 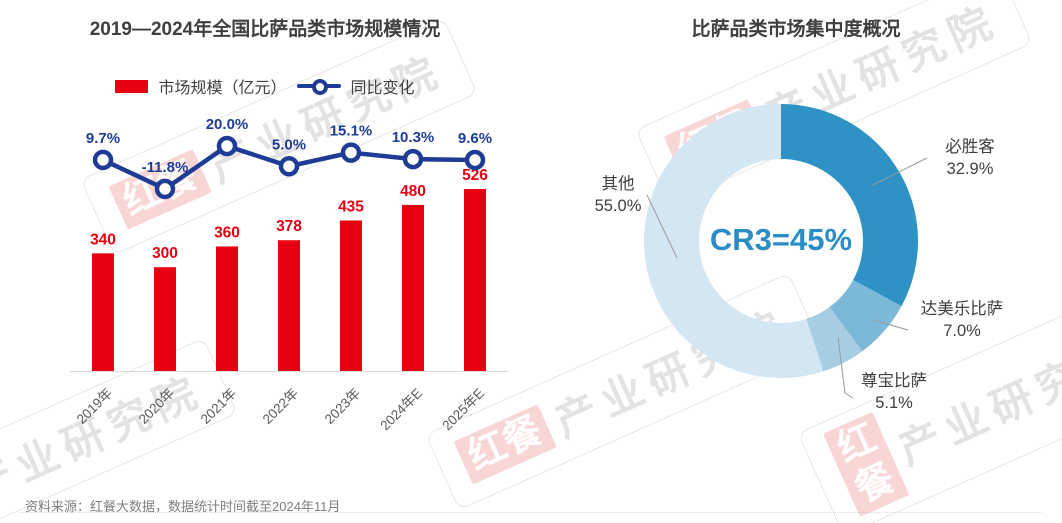 What do you see at coordinates (351, 295) in the screenshot?
I see `bar-2023年` at bounding box center [351, 295].